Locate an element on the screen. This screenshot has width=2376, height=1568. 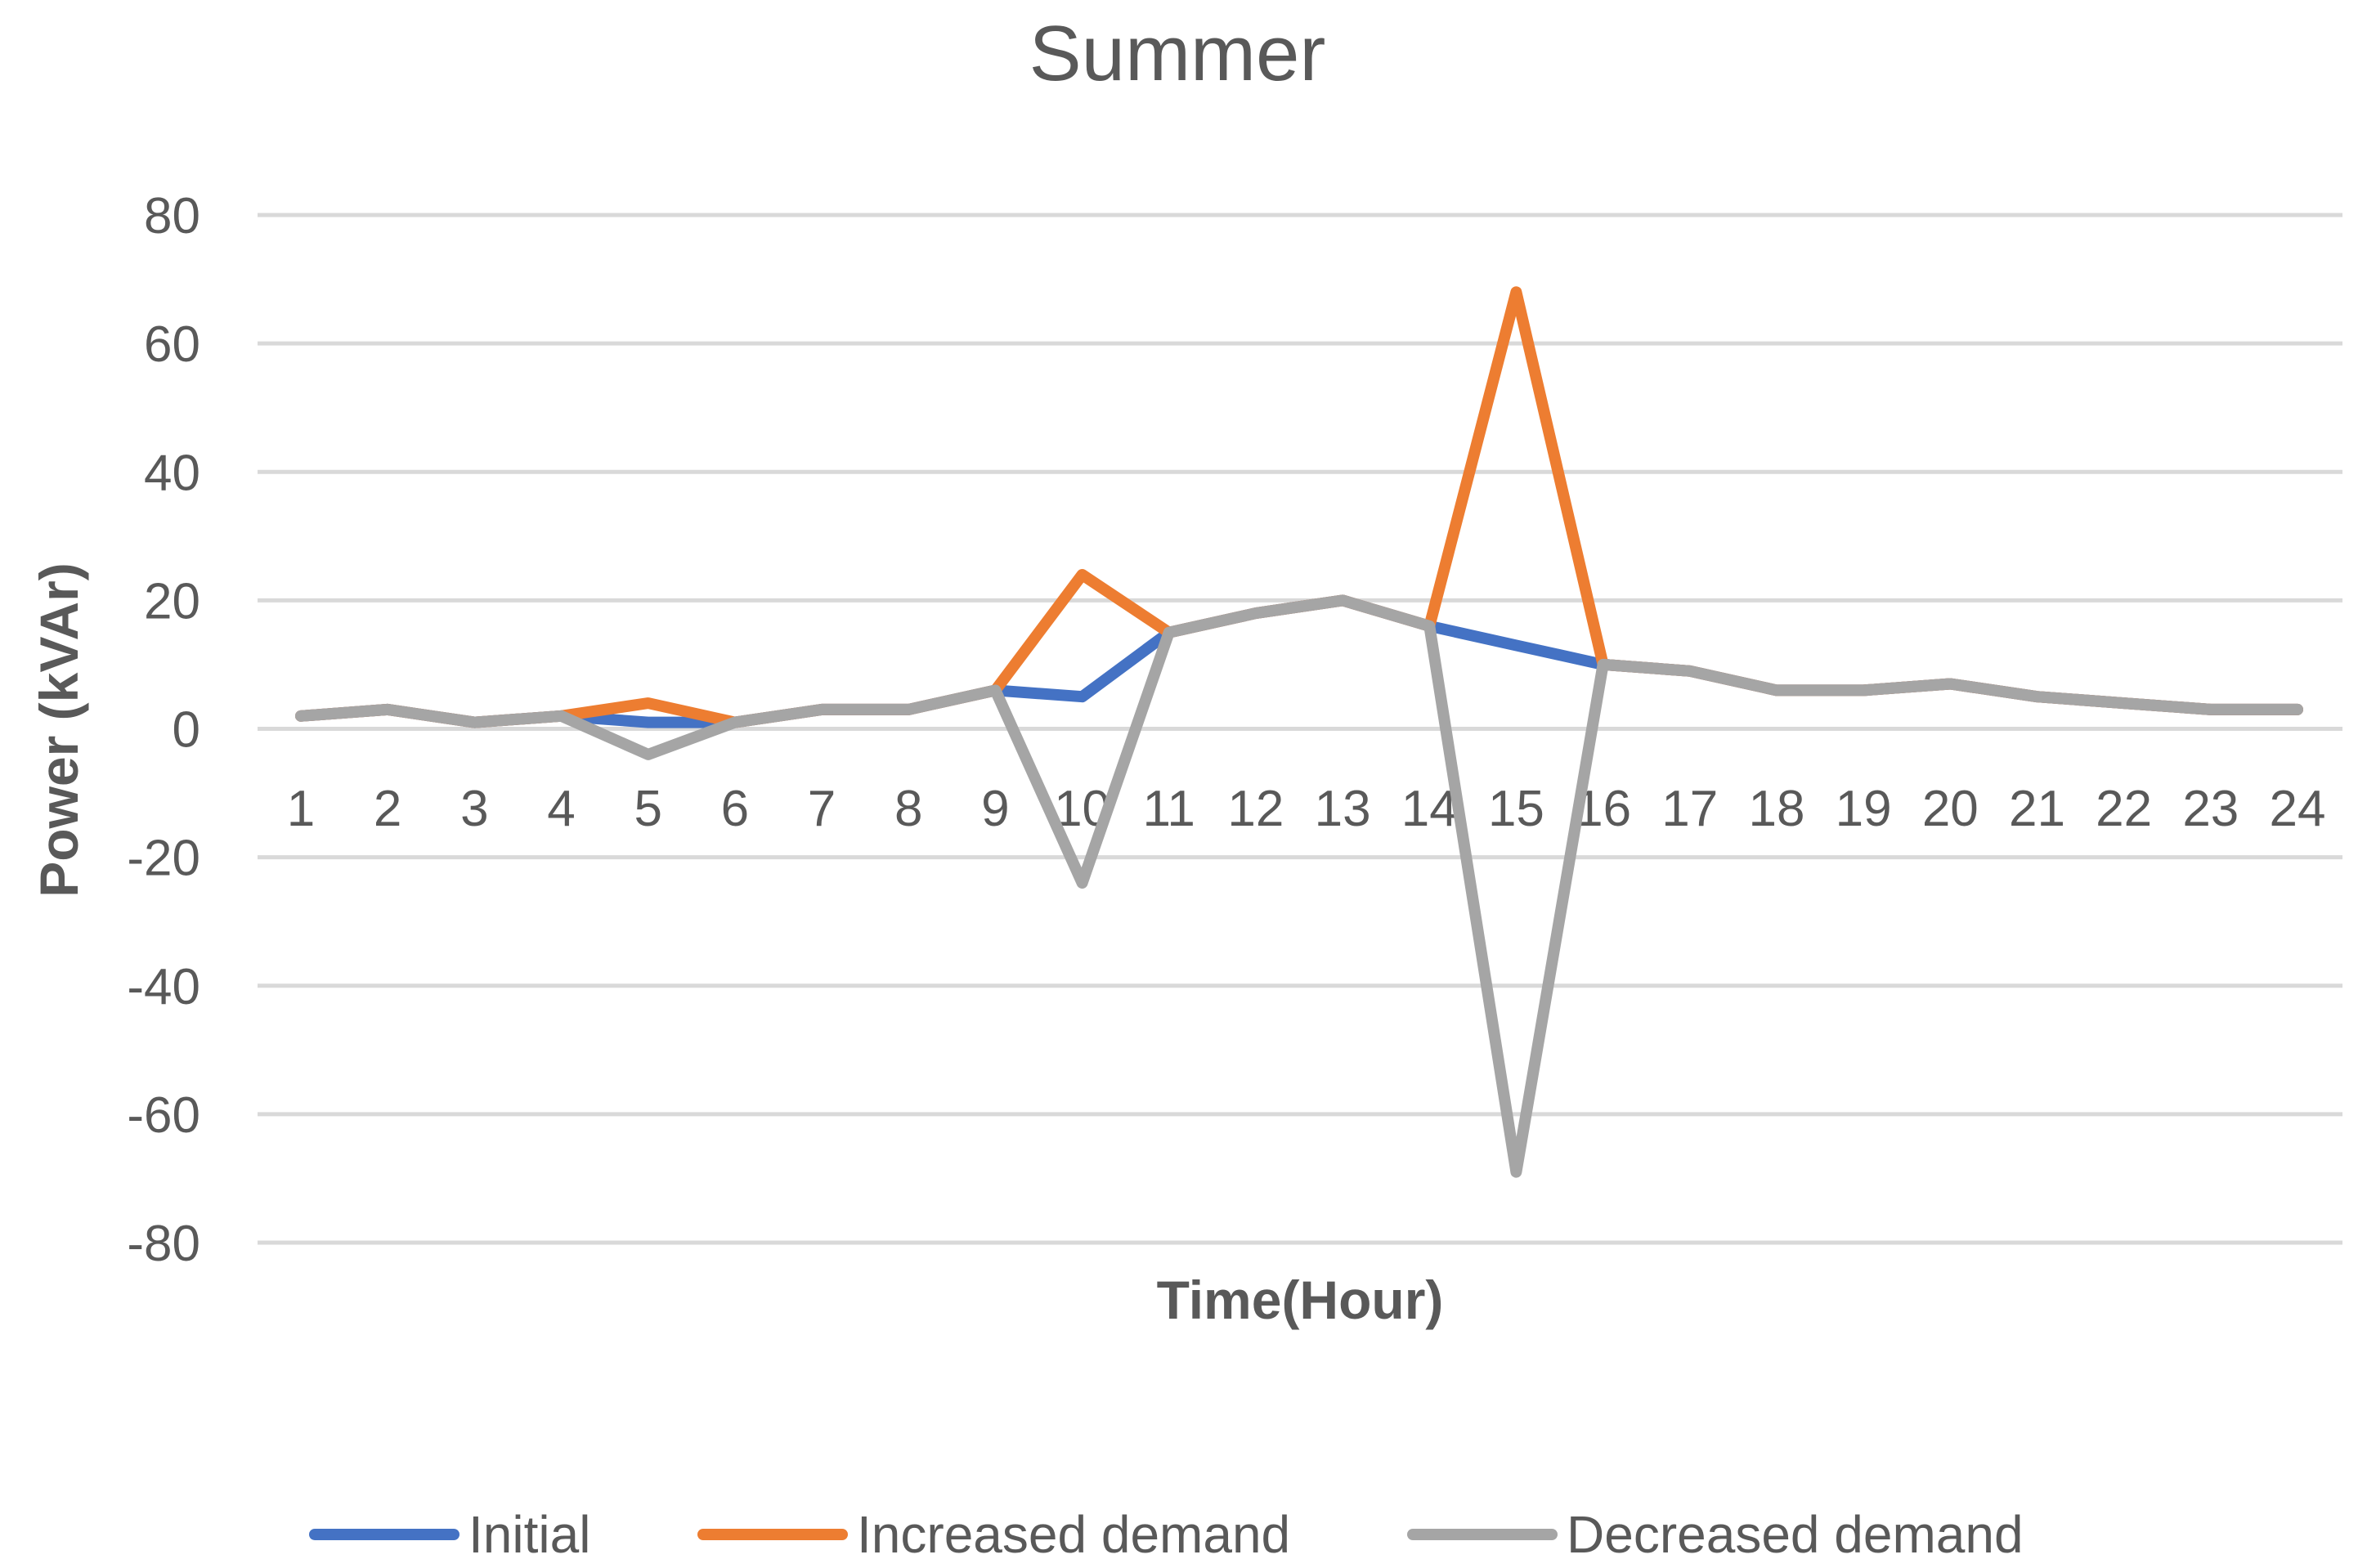
x-tick-label: 22 is located at coordinates (2124, 809).